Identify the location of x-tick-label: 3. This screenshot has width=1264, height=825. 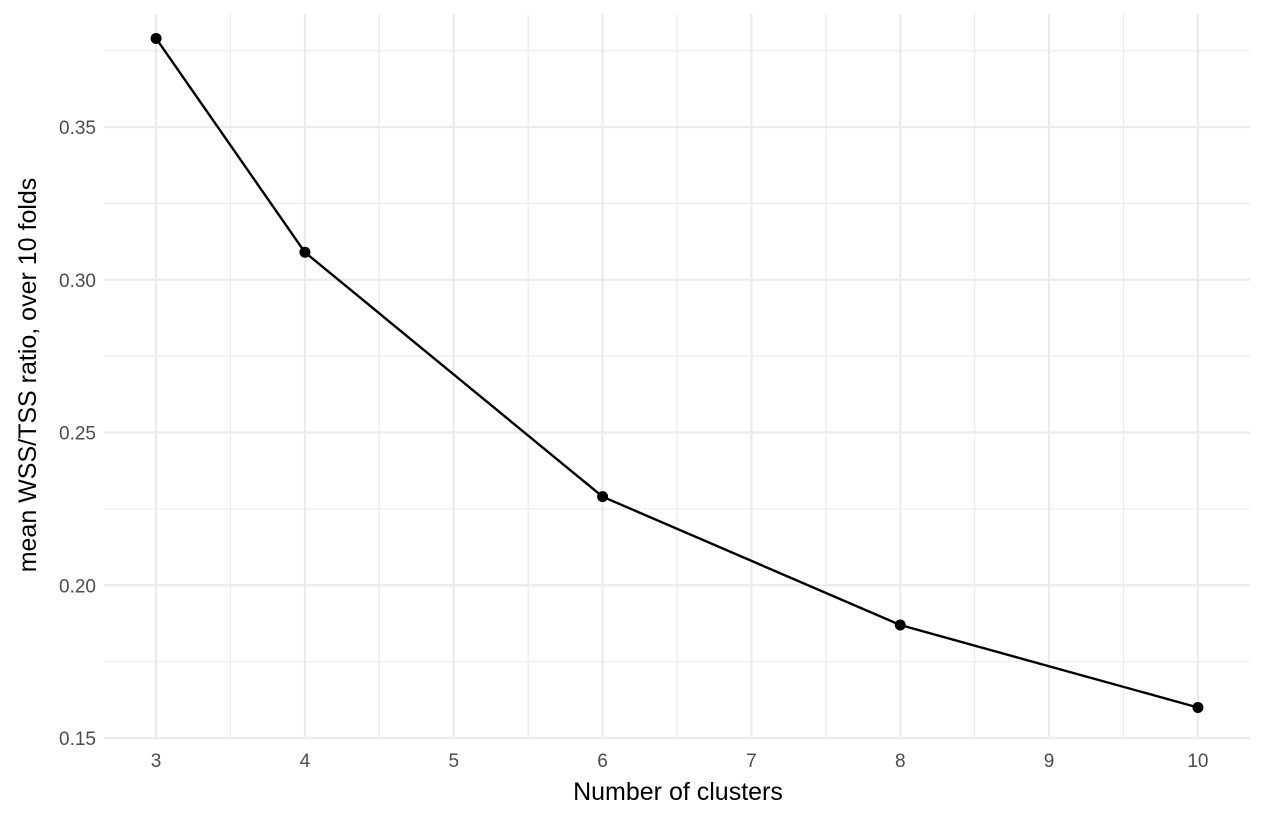
(156, 761).